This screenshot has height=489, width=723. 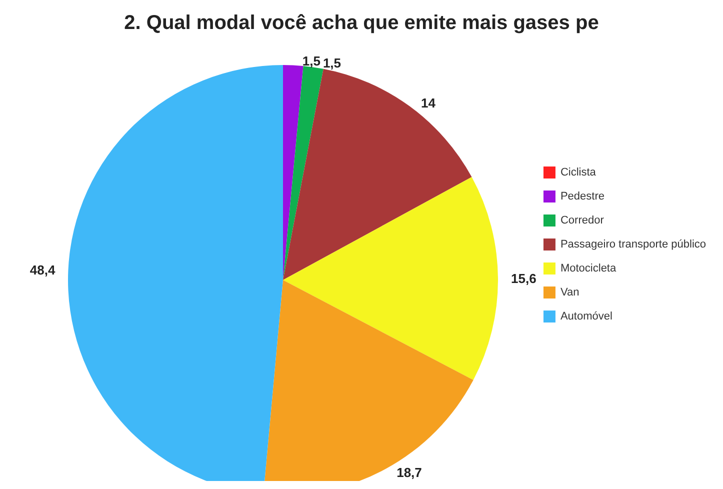 What do you see at coordinates (428, 103) in the screenshot?
I see `data-label: 14` at bounding box center [428, 103].